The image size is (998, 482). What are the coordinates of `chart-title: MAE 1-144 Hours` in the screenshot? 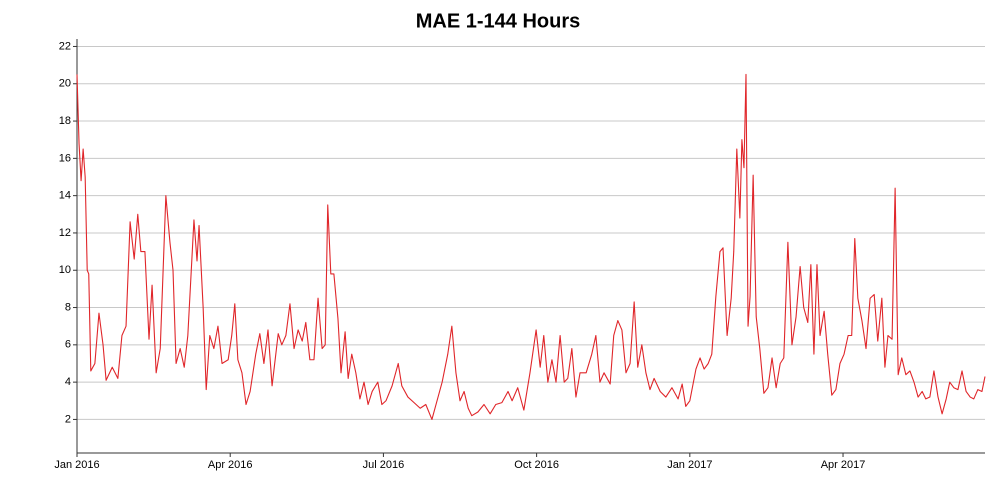 It's located at (498, 21).